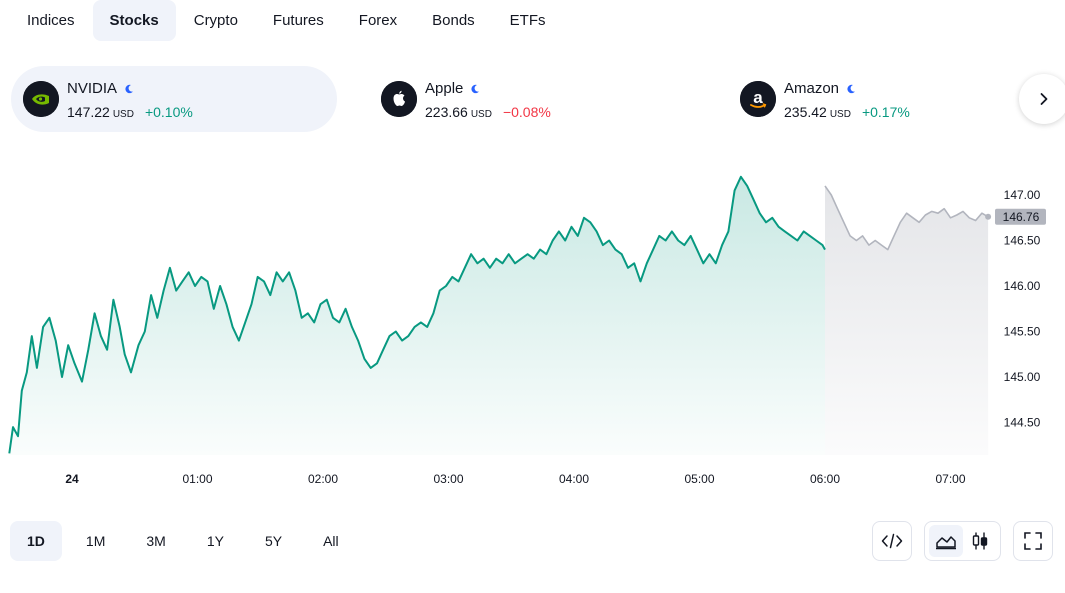 The image size is (1065, 593). Describe the element at coordinates (825, 479) in the screenshot. I see `x-tick-label: 06:00` at that location.